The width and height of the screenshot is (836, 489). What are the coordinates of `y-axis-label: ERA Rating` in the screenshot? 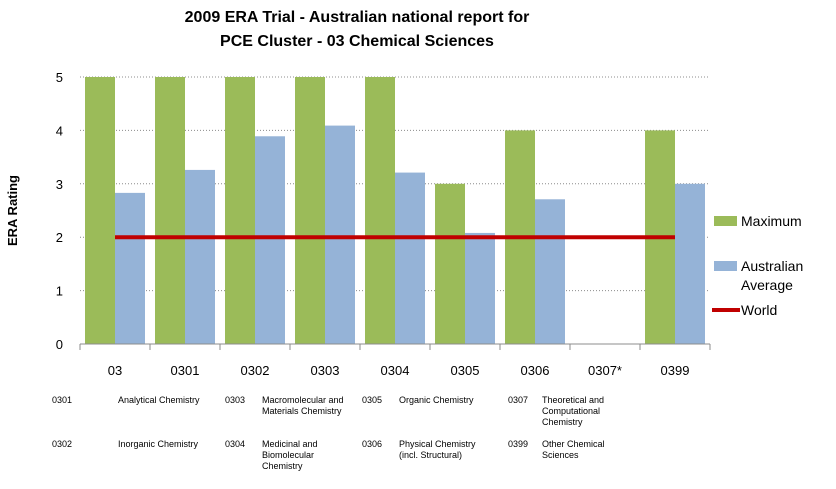 It's located at (12, 210).